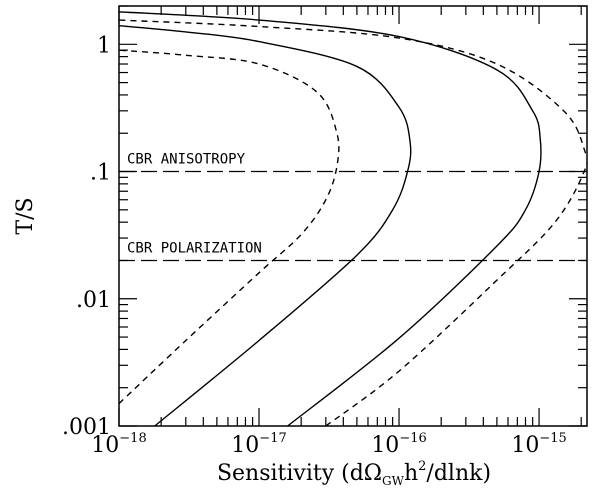 The height and width of the screenshot is (489, 601). Describe the element at coordinates (373, 473) in the screenshot. I see `x-axis-title-omega: Ω` at that location.